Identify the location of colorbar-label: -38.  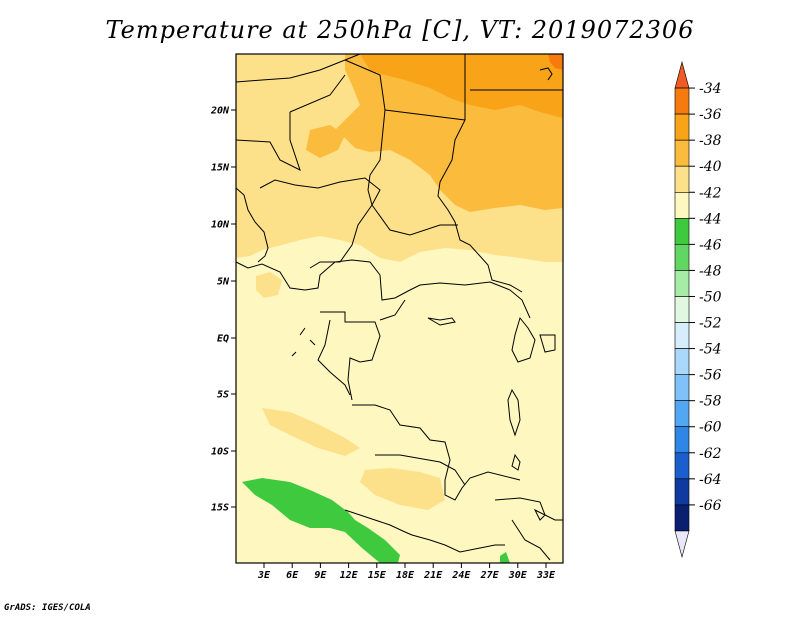
(710, 141).